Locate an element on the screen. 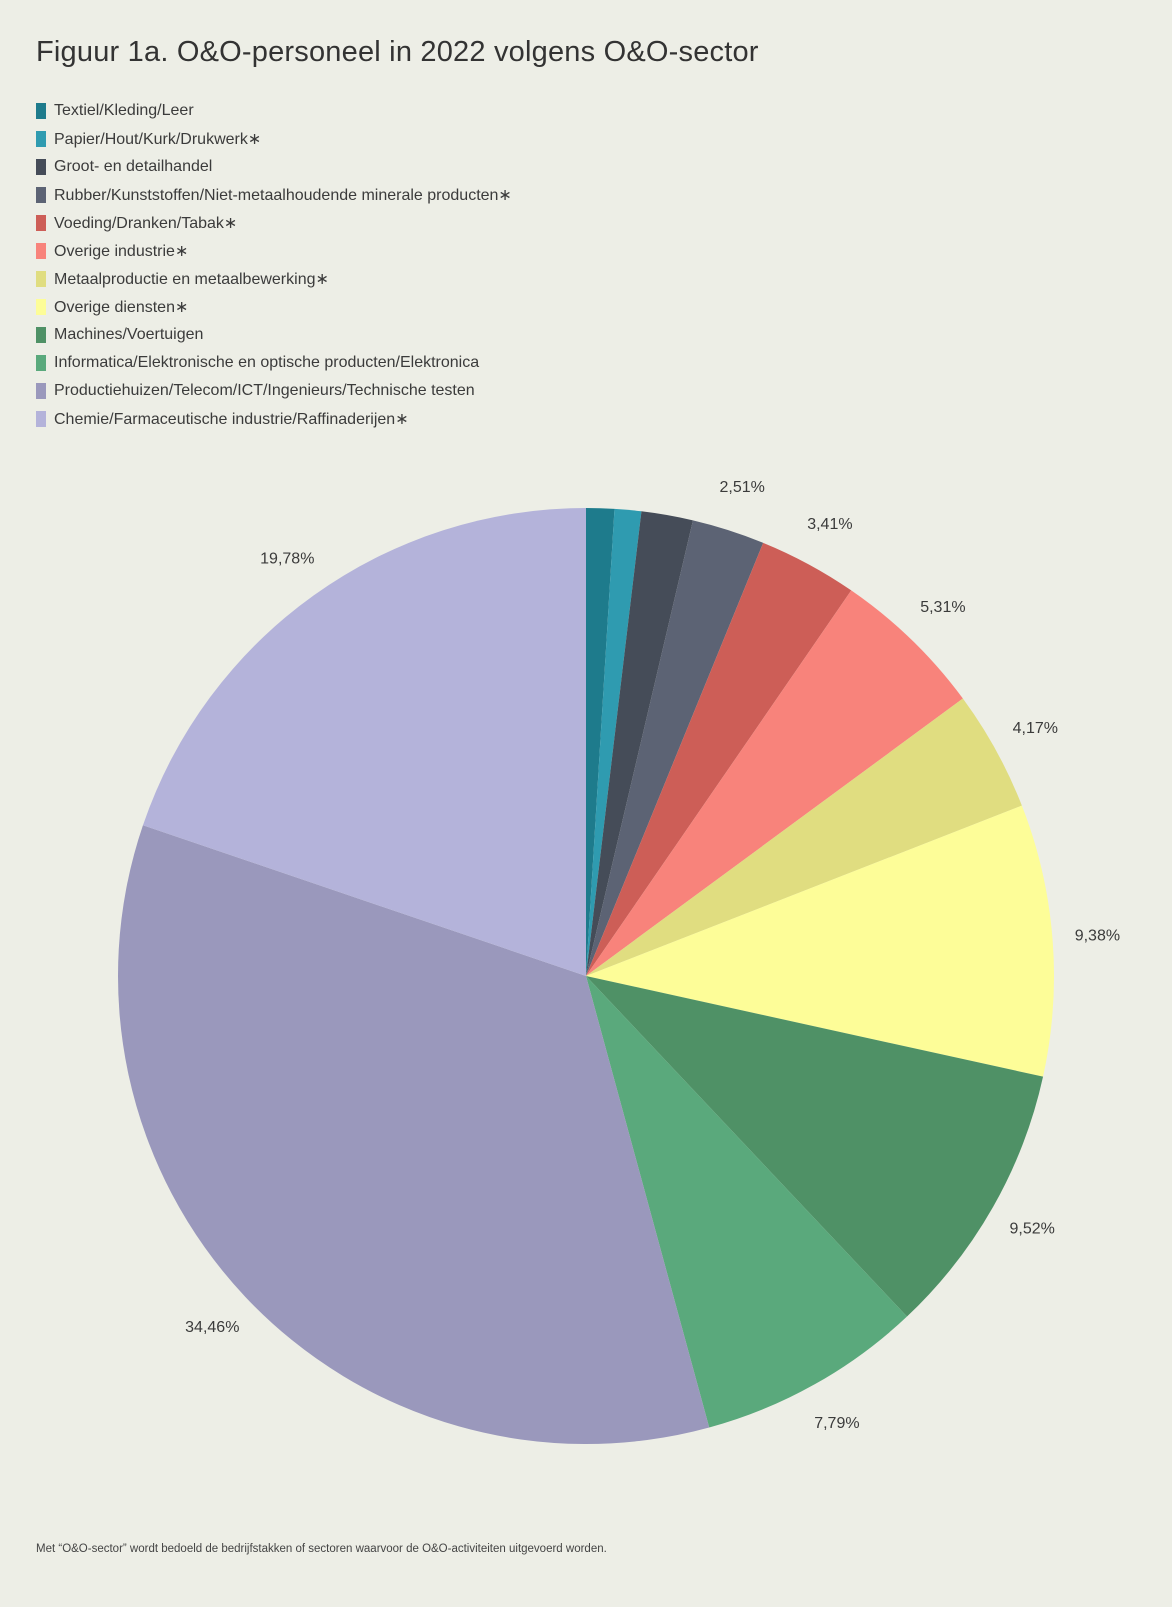 The image size is (1172, 1607). legend-item-label: Textiel/Kleding/Leer is located at coordinates (124, 110).